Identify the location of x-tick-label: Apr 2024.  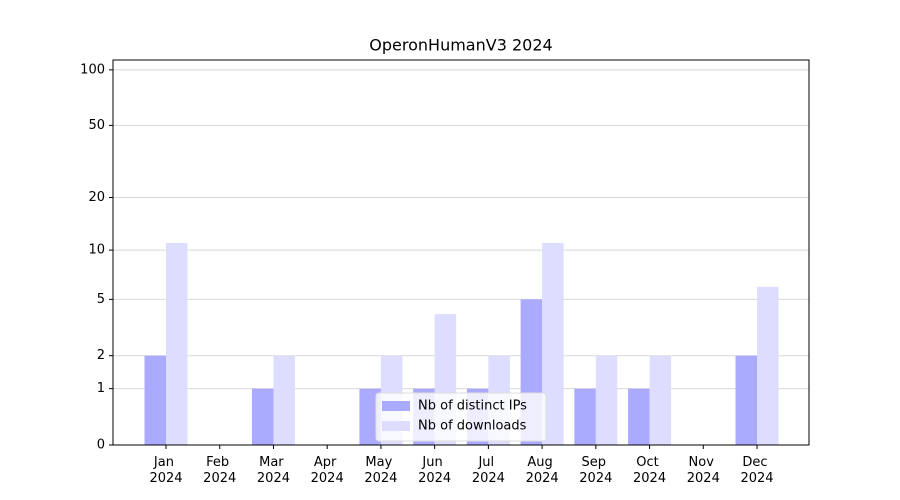
(327, 470).